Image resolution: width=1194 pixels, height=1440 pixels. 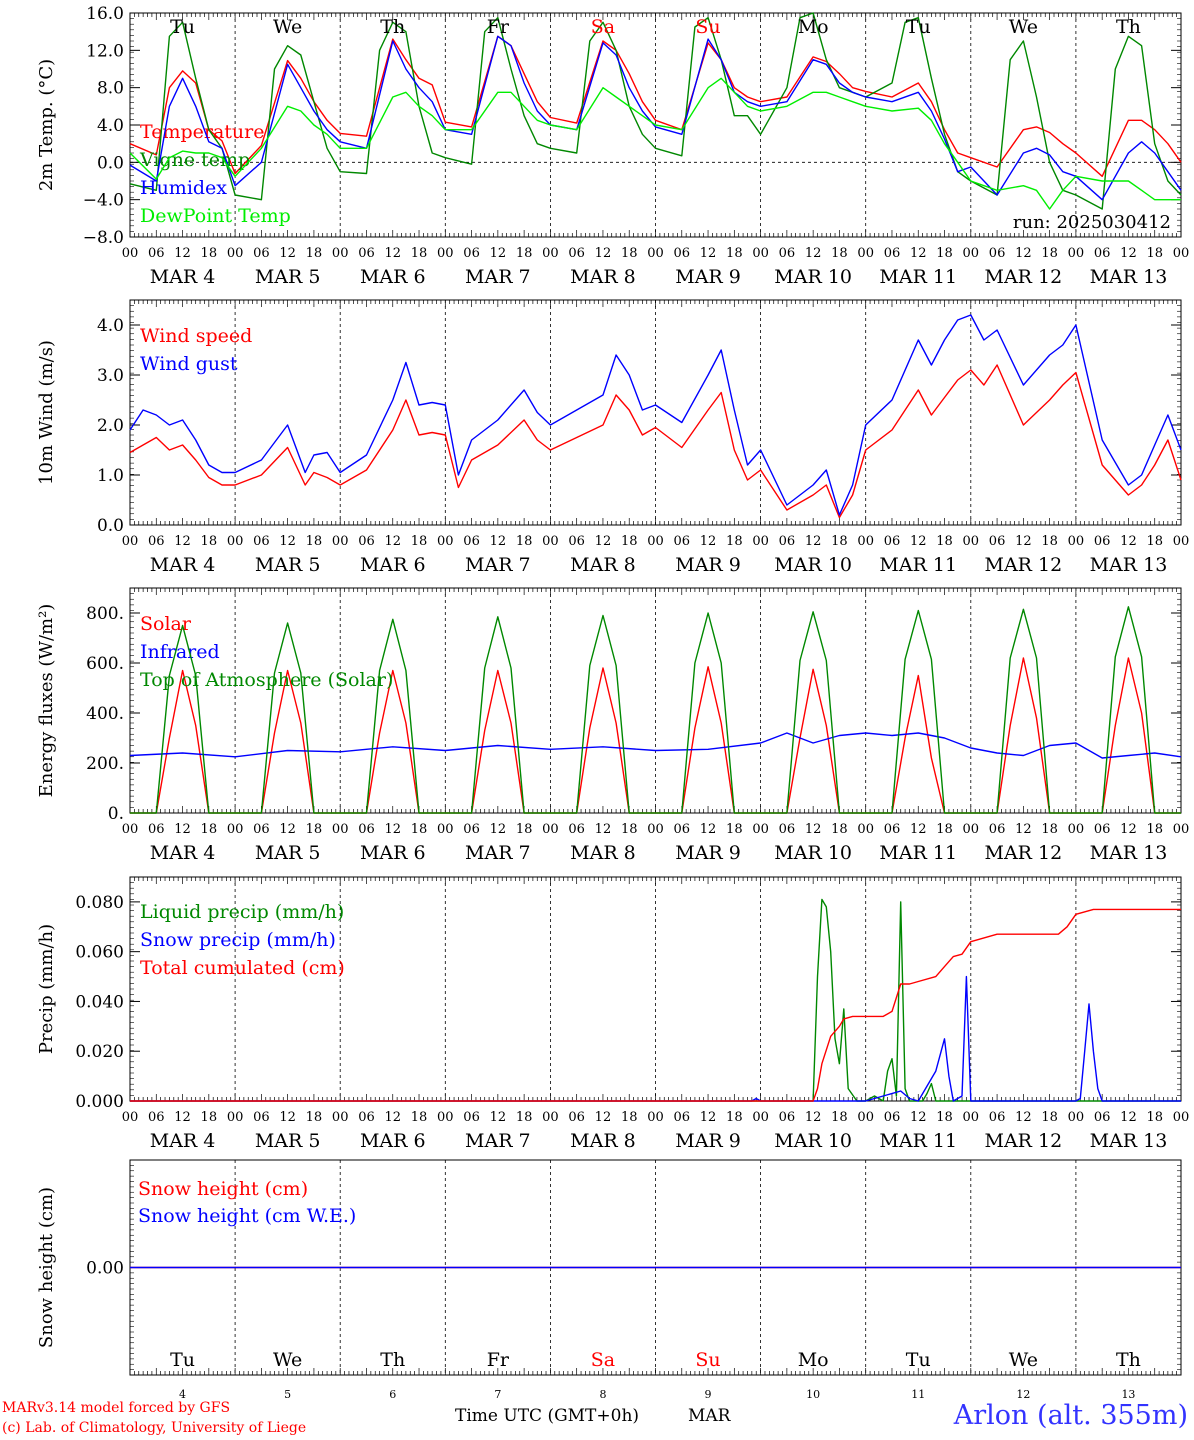 I want to click on date-label: MAR 4, so click(x=183, y=853).